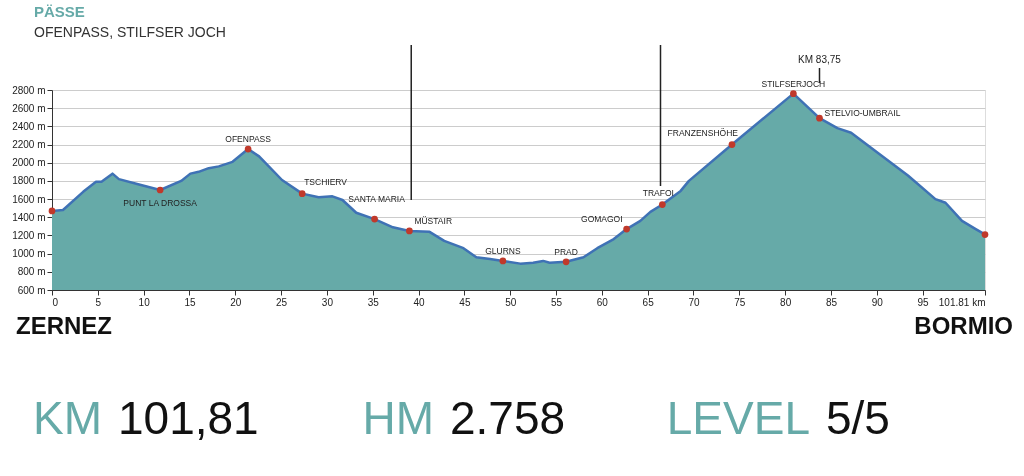 The width and height of the screenshot is (1024, 476). Describe the element at coordinates (29, 199) in the screenshot. I see `y-tick-label: 1600 m` at that location.